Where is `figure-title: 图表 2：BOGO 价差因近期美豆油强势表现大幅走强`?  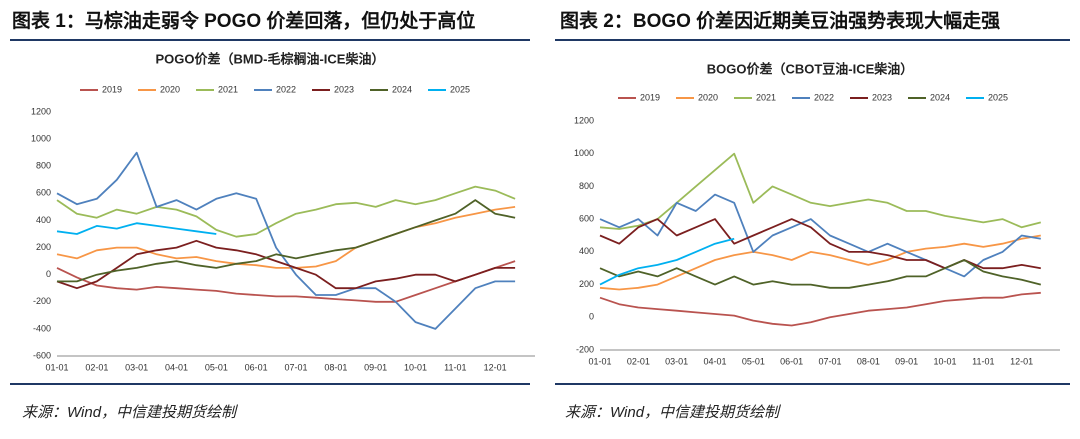
figure-title: 图表 2：BOGO 价差因近期美豆油强势表现大幅走强 is located at coordinates (780, 20).